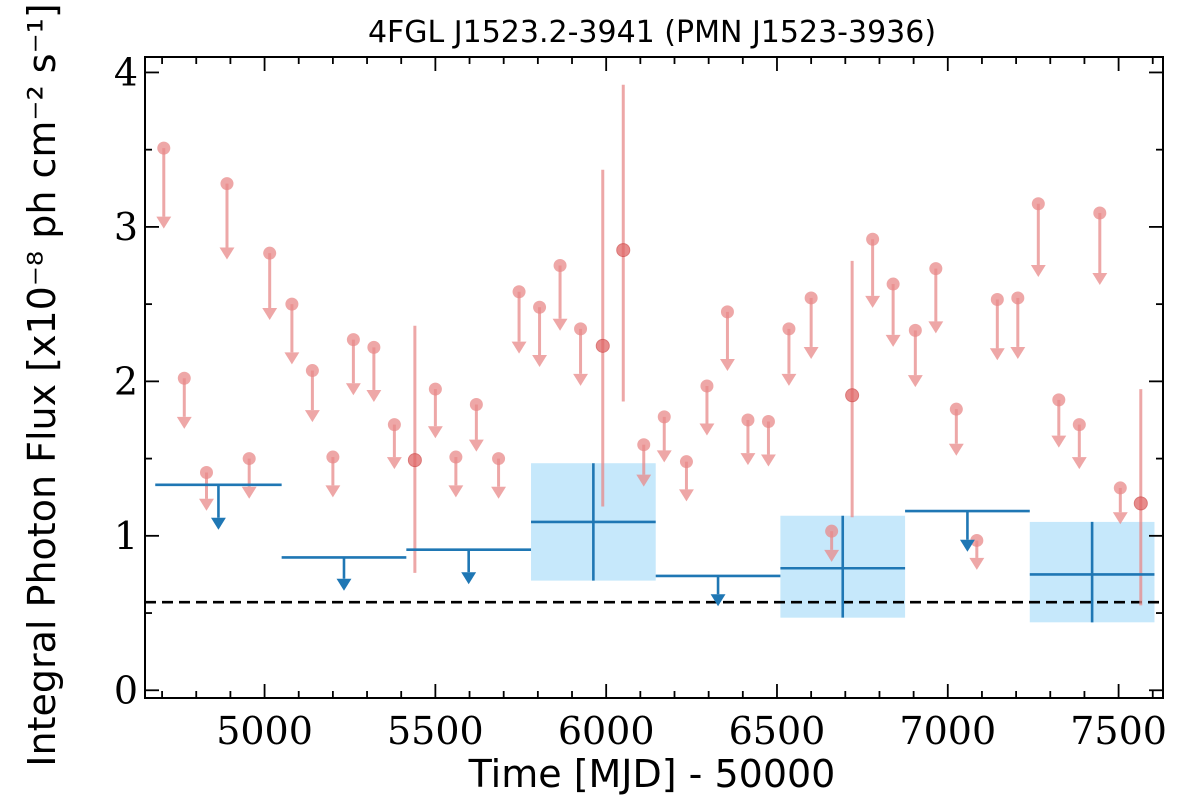 The height and width of the screenshot is (800, 1200). Describe the element at coordinates (435, 731) in the screenshot. I see `x-tick-label: 5500` at that location.